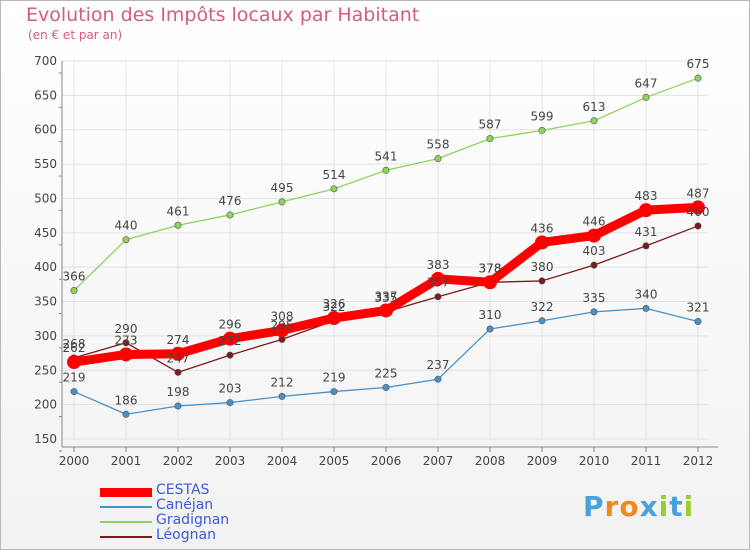 Image resolution: width=750 pixels, height=550 pixels. What do you see at coordinates (183, 490) in the screenshot?
I see `legend-label: CESTAS` at bounding box center [183, 490].